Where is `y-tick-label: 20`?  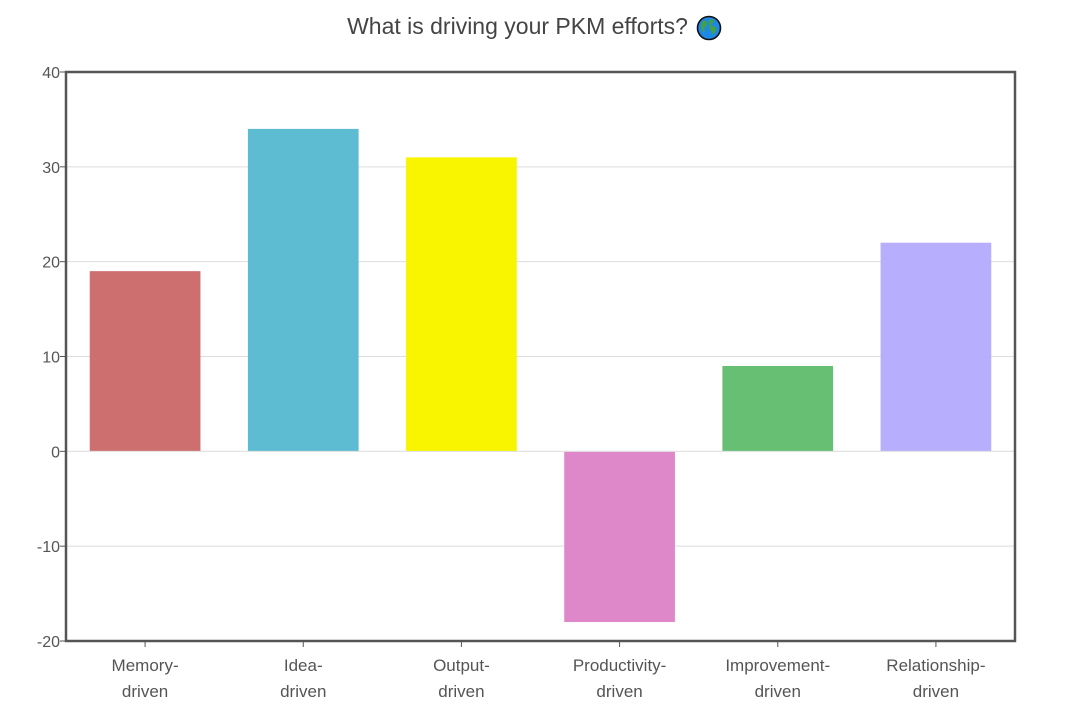 y-tick-label: 20 is located at coordinates (51, 263).